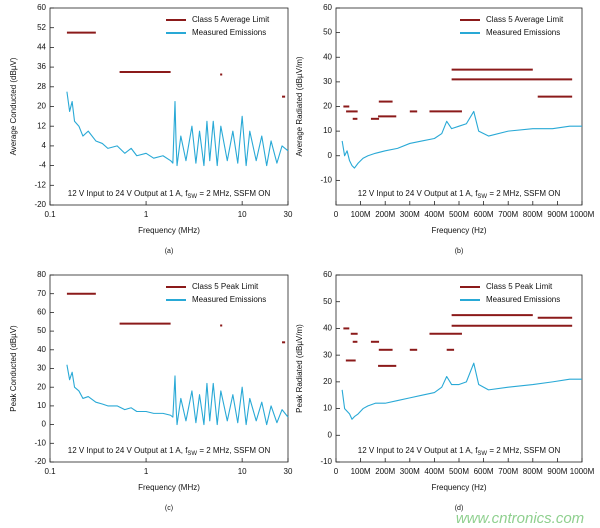 The image size is (600, 528). I want to click on y-tick-label: 80, so click(41, 274).